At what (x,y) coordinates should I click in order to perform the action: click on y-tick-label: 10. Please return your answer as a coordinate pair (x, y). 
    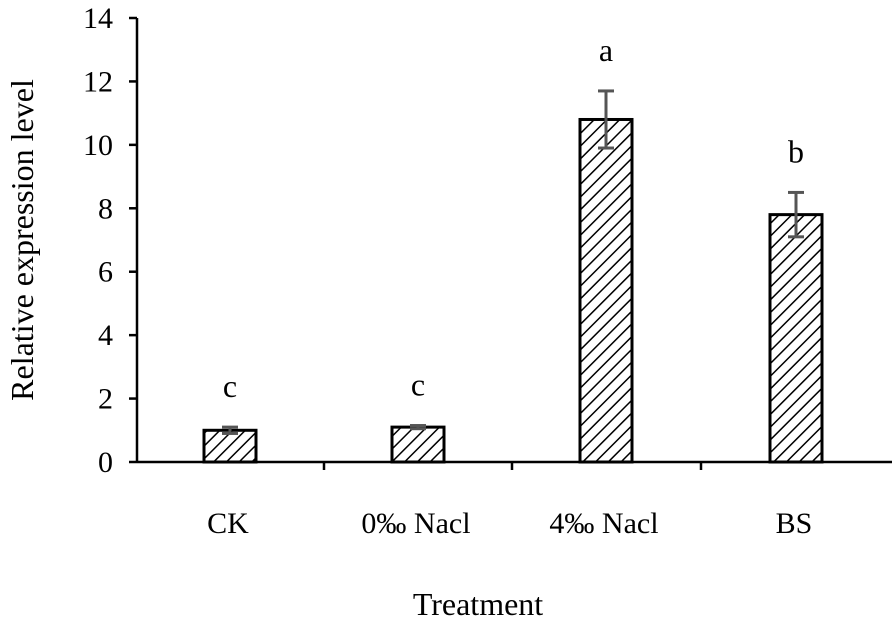
    Looking at the image, I should click on (98, 145).